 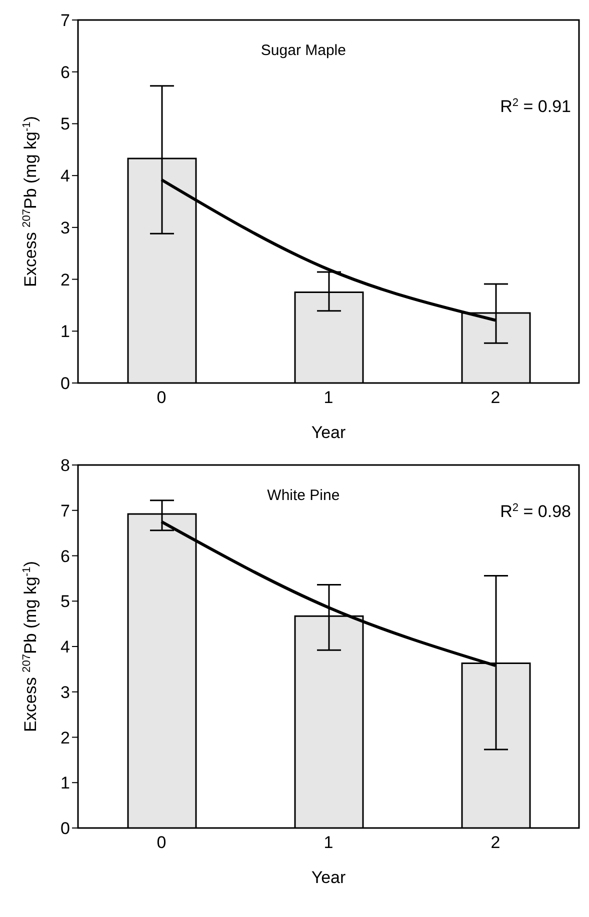 I want to click on text: Sugar Maple, so click(x=303, y=50).